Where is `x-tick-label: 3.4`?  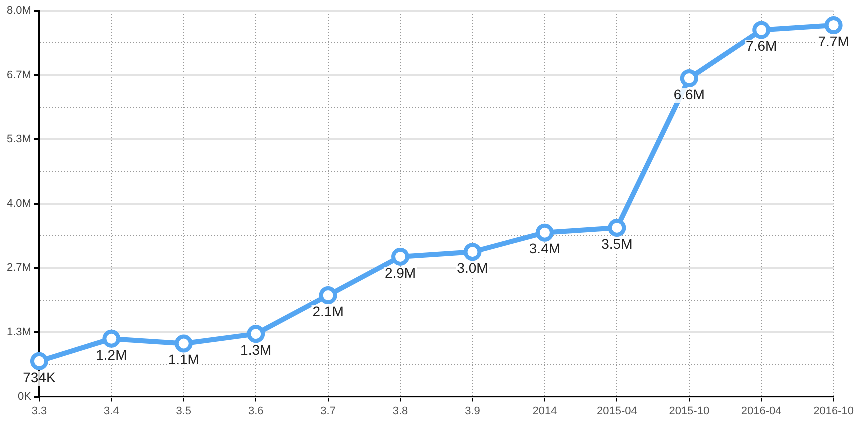 x-tick-label: 3.4 is located at coordinates (112, 411).